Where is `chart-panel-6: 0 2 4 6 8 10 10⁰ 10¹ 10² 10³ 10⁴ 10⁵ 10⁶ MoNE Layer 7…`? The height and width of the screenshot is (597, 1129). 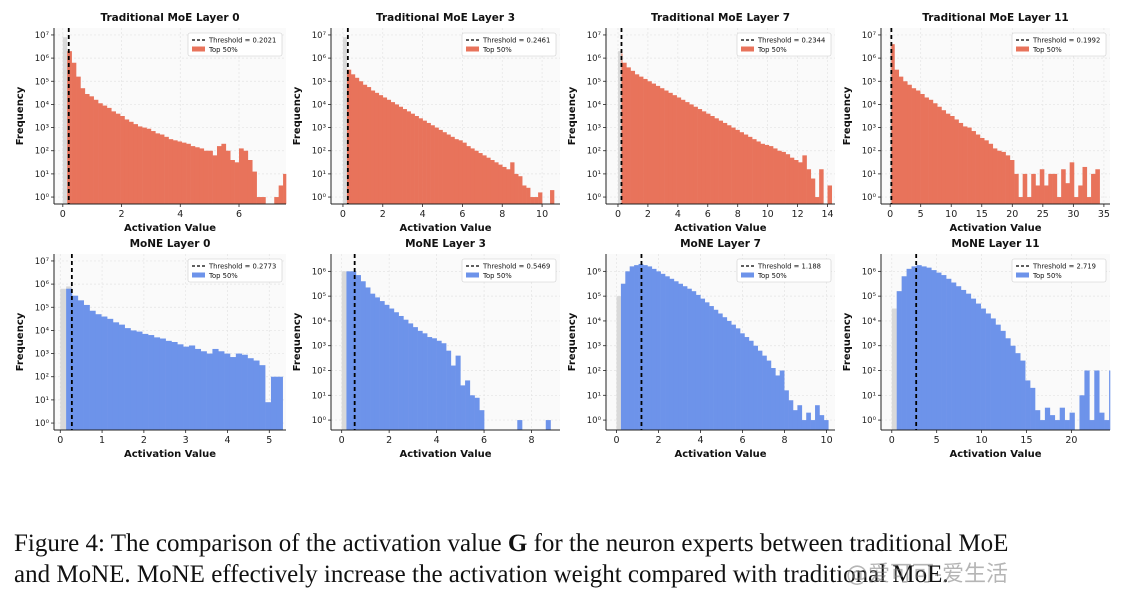
chart-panel-6: 0 2 4 6 8 10 10⁰ 10¹ 10² 10³ 10⁴ 10⁵ 10⁶ MoNE Layer 7… is located at coordinates (701, 349).